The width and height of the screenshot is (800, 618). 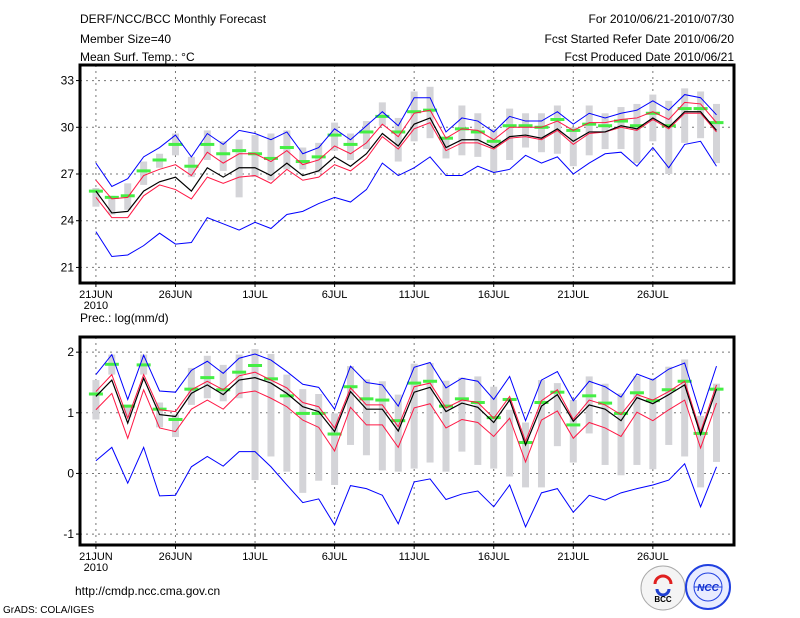 What do you see at coordinates (406, 388) in the screenshot?
I see `max-line` at bounding box center [406, 388].